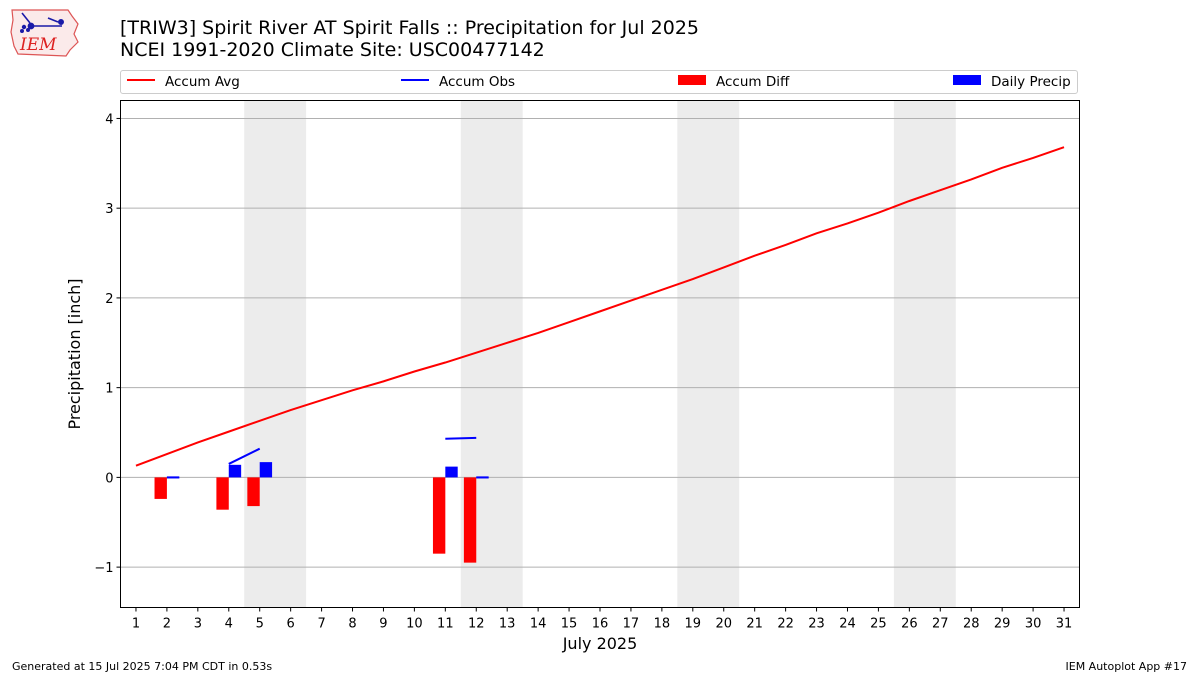  I want to click on x-tick-label-27: 28, so click(971, 624).